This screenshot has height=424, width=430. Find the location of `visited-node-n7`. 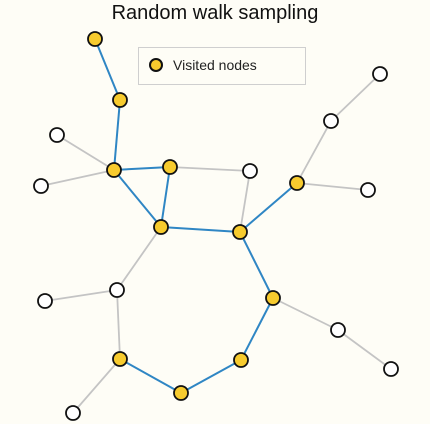

visited-node-n7 is located at coordinates (297, 183).